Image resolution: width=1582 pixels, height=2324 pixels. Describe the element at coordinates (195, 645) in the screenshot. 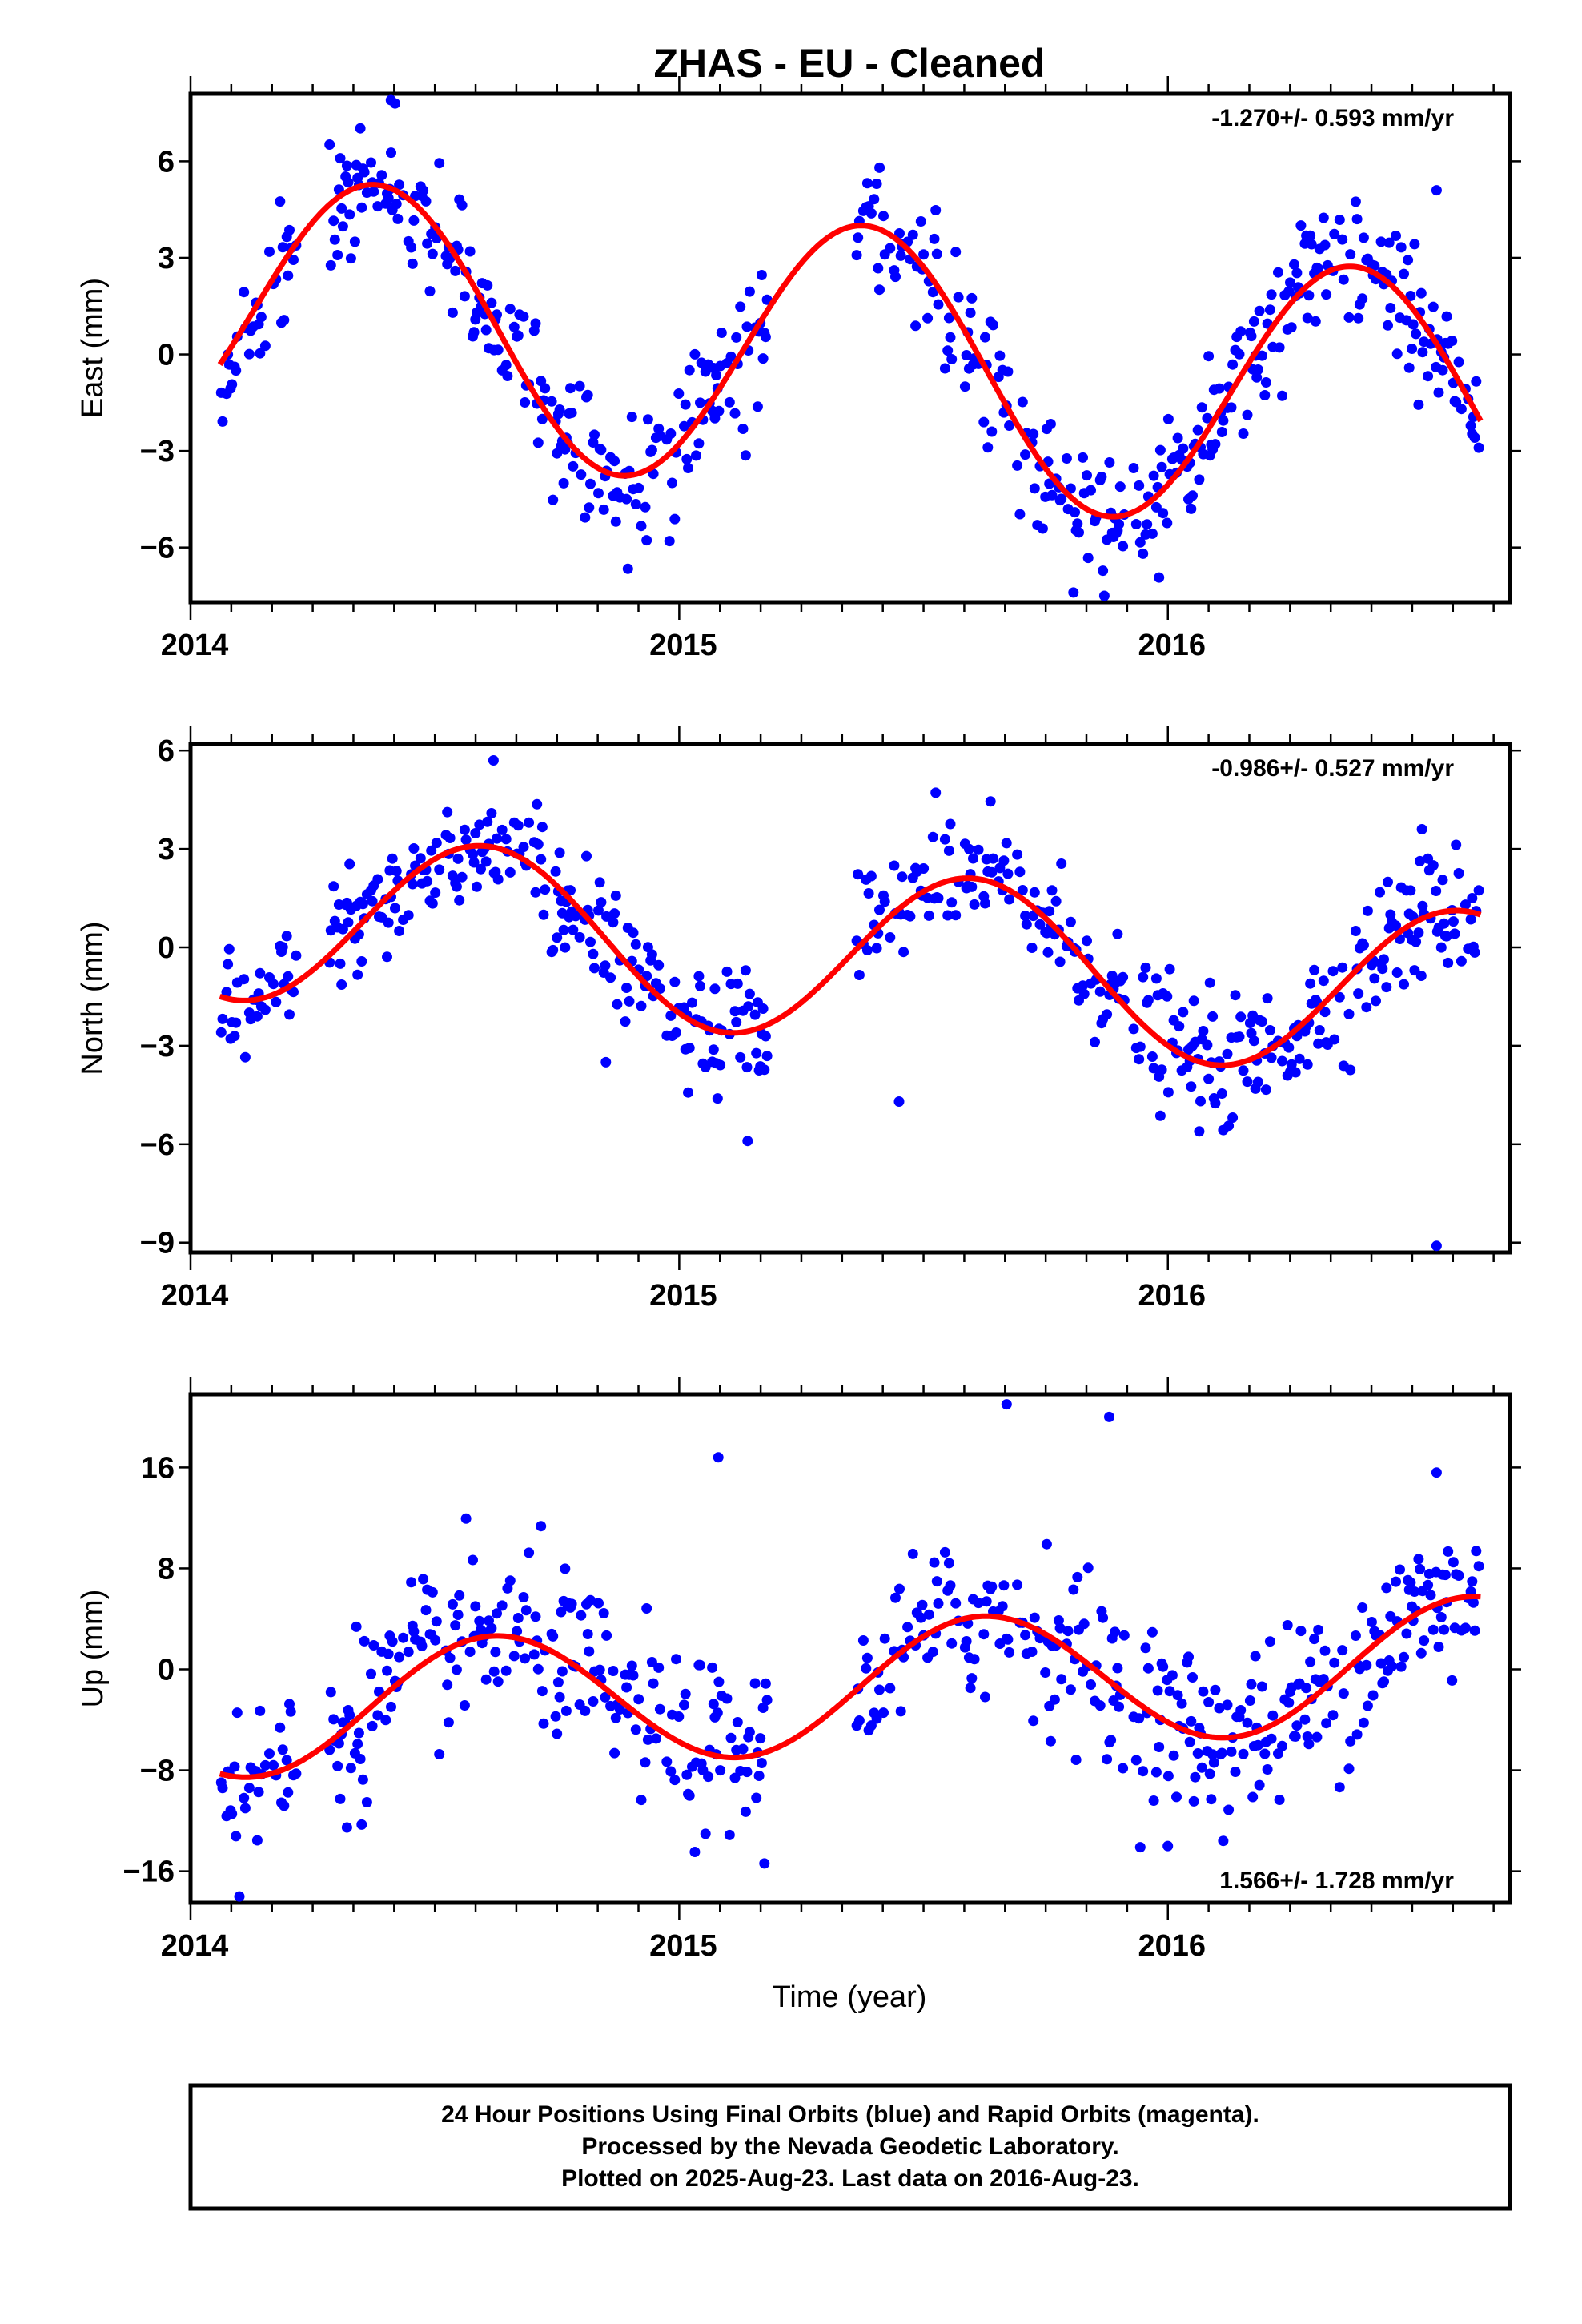

I see `east-x-tick-label: 2014` at that location.